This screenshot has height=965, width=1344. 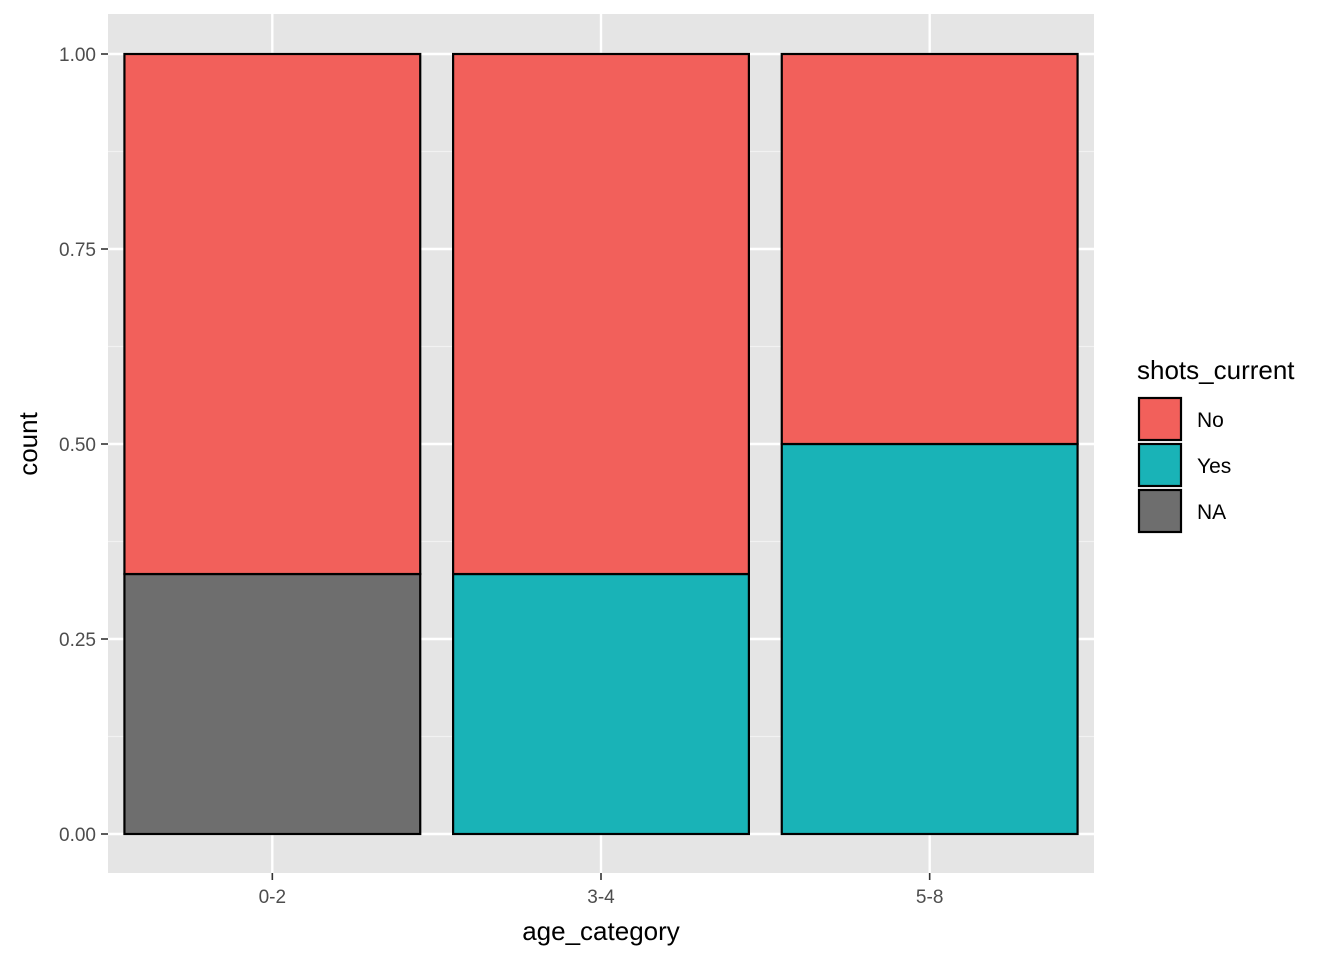 I want to click on y-axis-title: count, so click(x=28, y=443).